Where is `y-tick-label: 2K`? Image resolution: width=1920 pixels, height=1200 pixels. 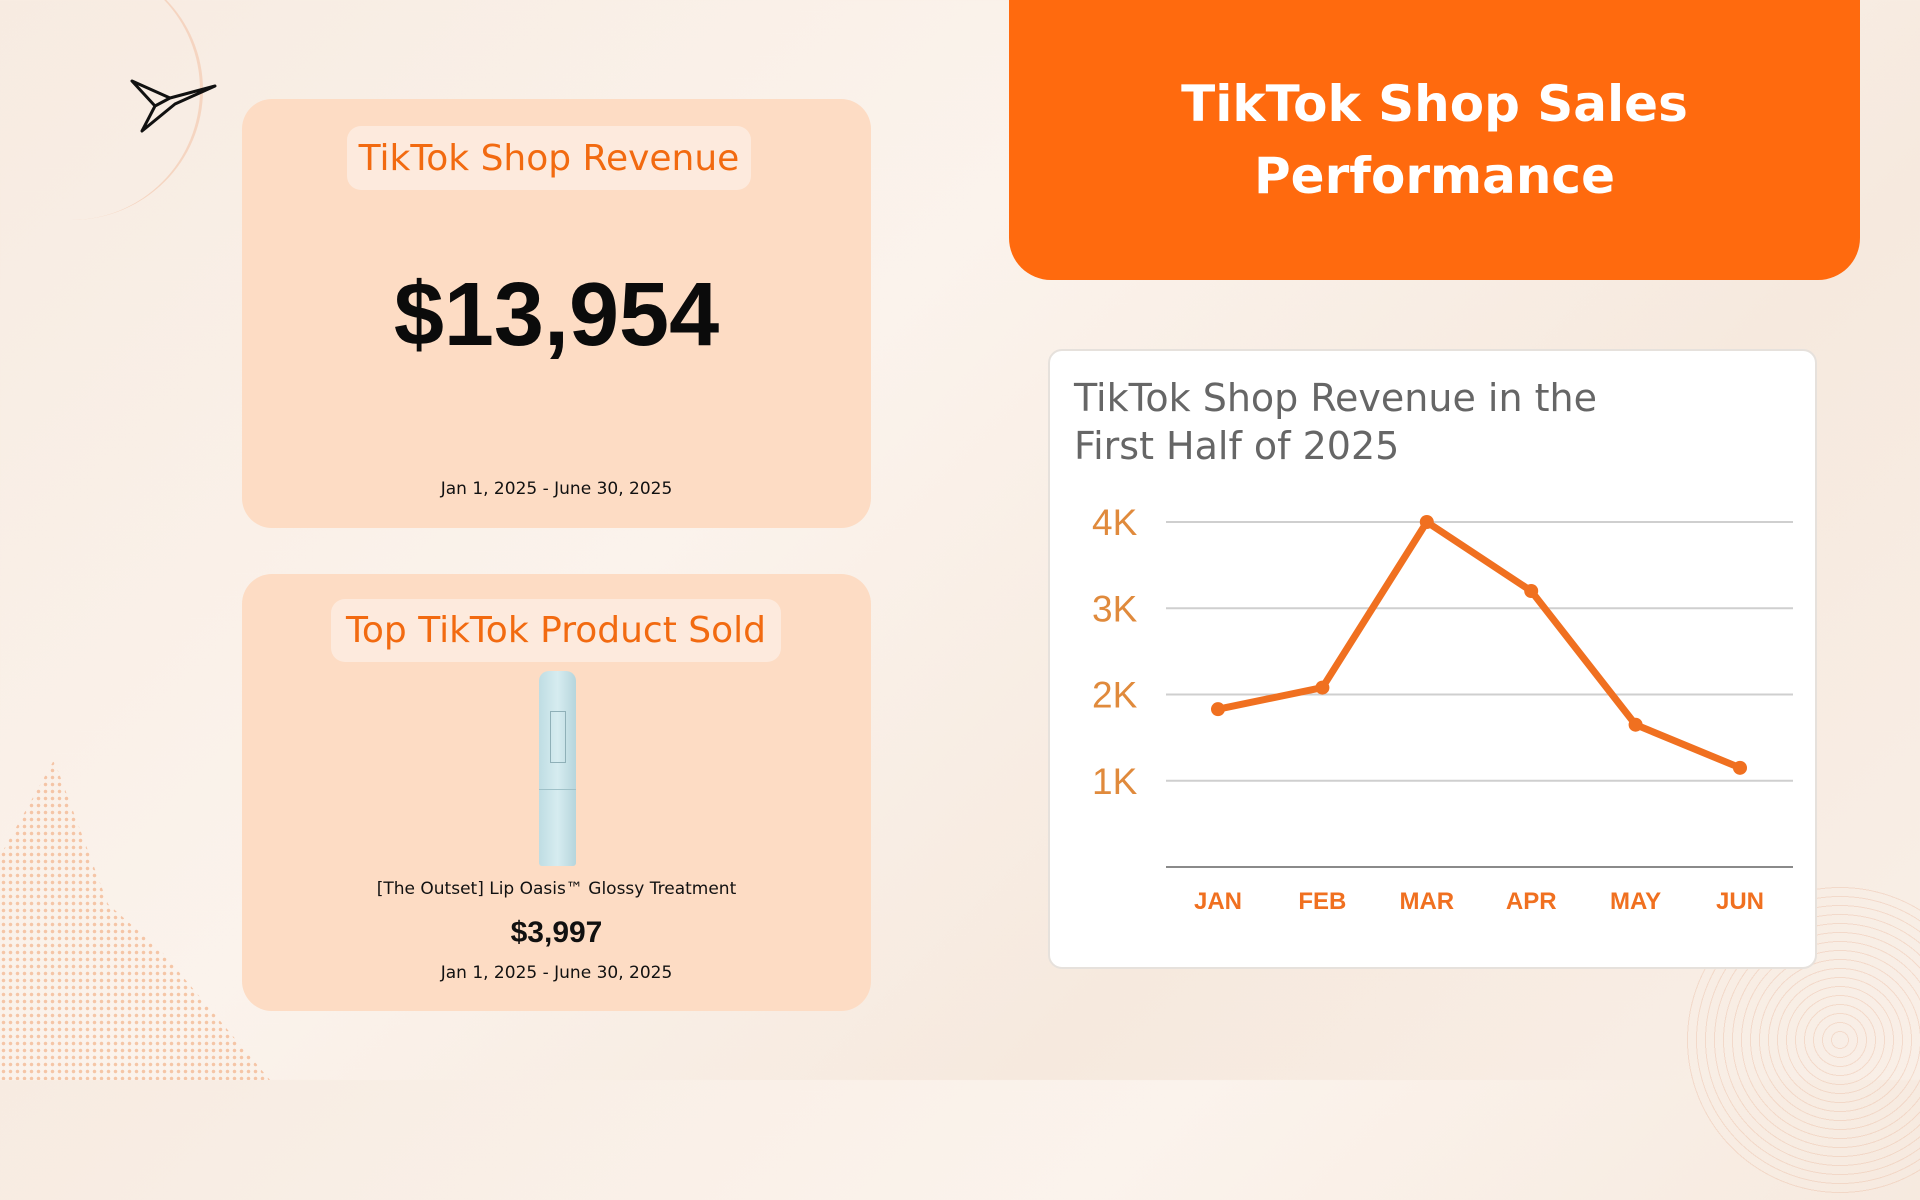 y-tick-label: 2K is located at coordinates (1115, 695).